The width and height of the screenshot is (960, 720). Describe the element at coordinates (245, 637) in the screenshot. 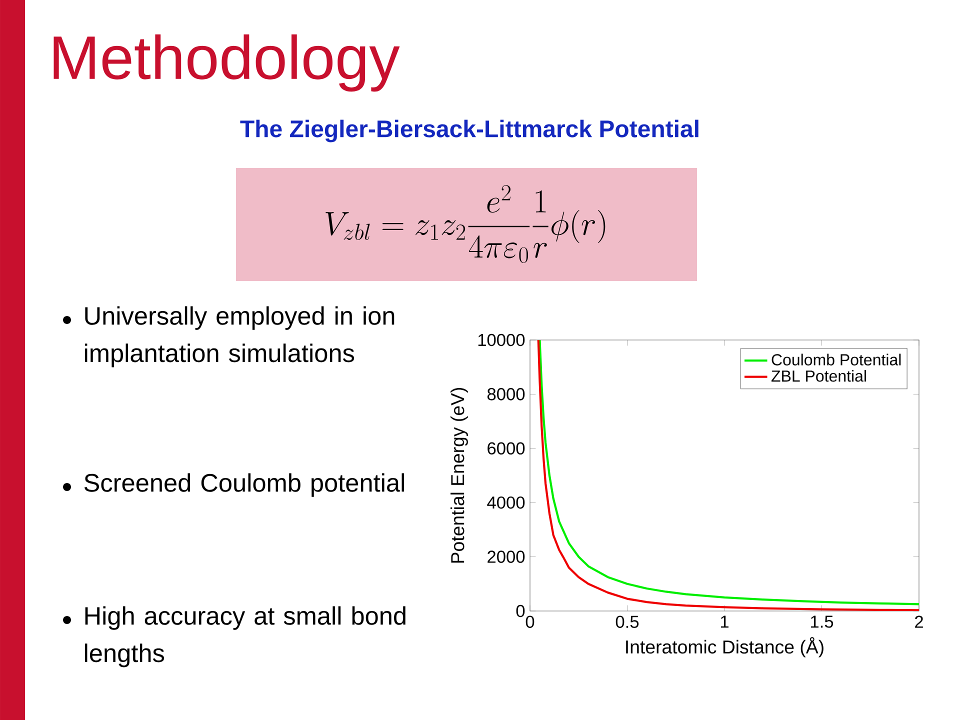

I see `text: High accuracy at small bond lengths` at that location.